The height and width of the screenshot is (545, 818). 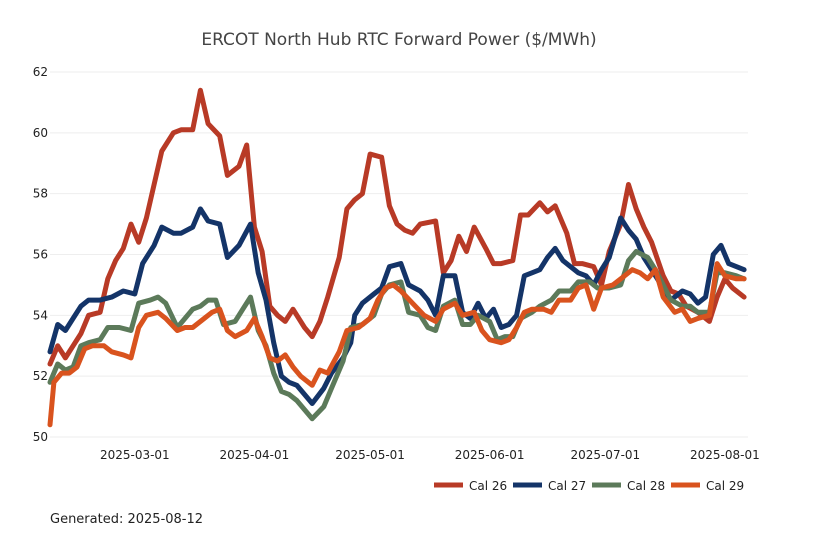 I want to click on x-tick-label: 2025-08-01, so click(x=725, y=455).